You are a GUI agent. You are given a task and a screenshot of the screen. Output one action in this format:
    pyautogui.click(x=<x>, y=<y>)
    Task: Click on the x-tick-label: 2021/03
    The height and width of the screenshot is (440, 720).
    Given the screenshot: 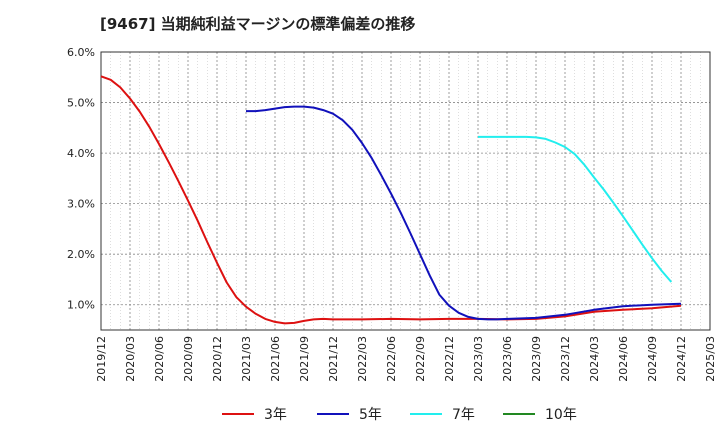 What is the action you would take?
    pyautogui.click(x=246, y=359)
    